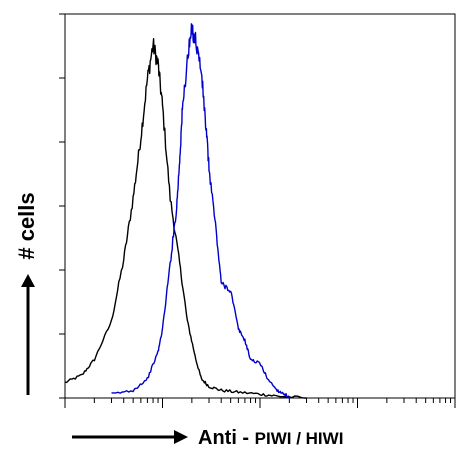 This screenshot has width=463, height=468. Describe the element at coordinates (299, 438) in the screenshot. I see `x-axis-label-suffix: PIWI / HIWI` at that location.